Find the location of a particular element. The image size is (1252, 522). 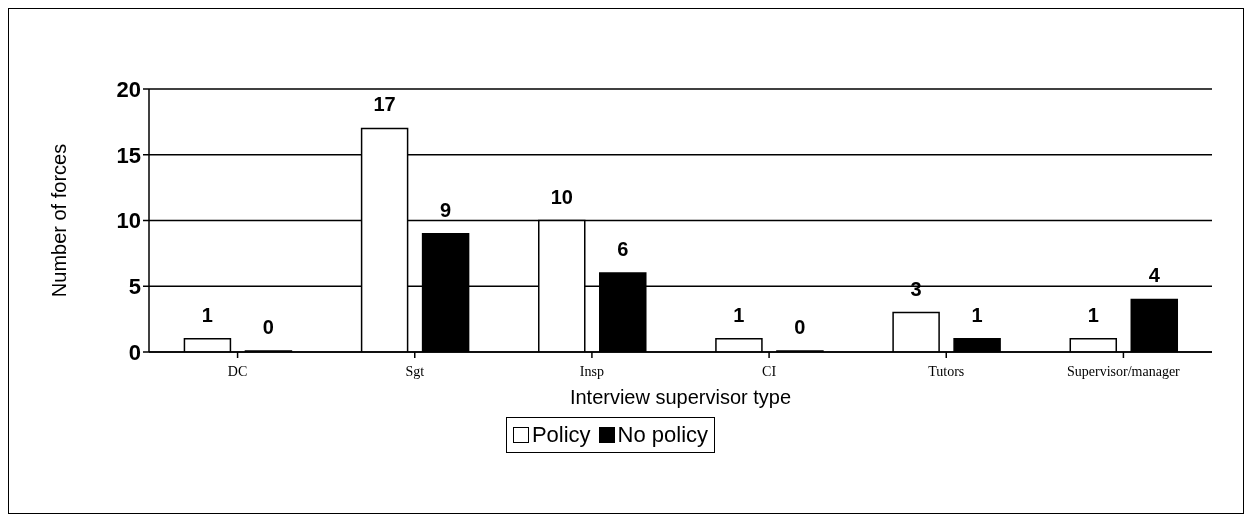

data-label: 9 is located at coordinates (446, 209).